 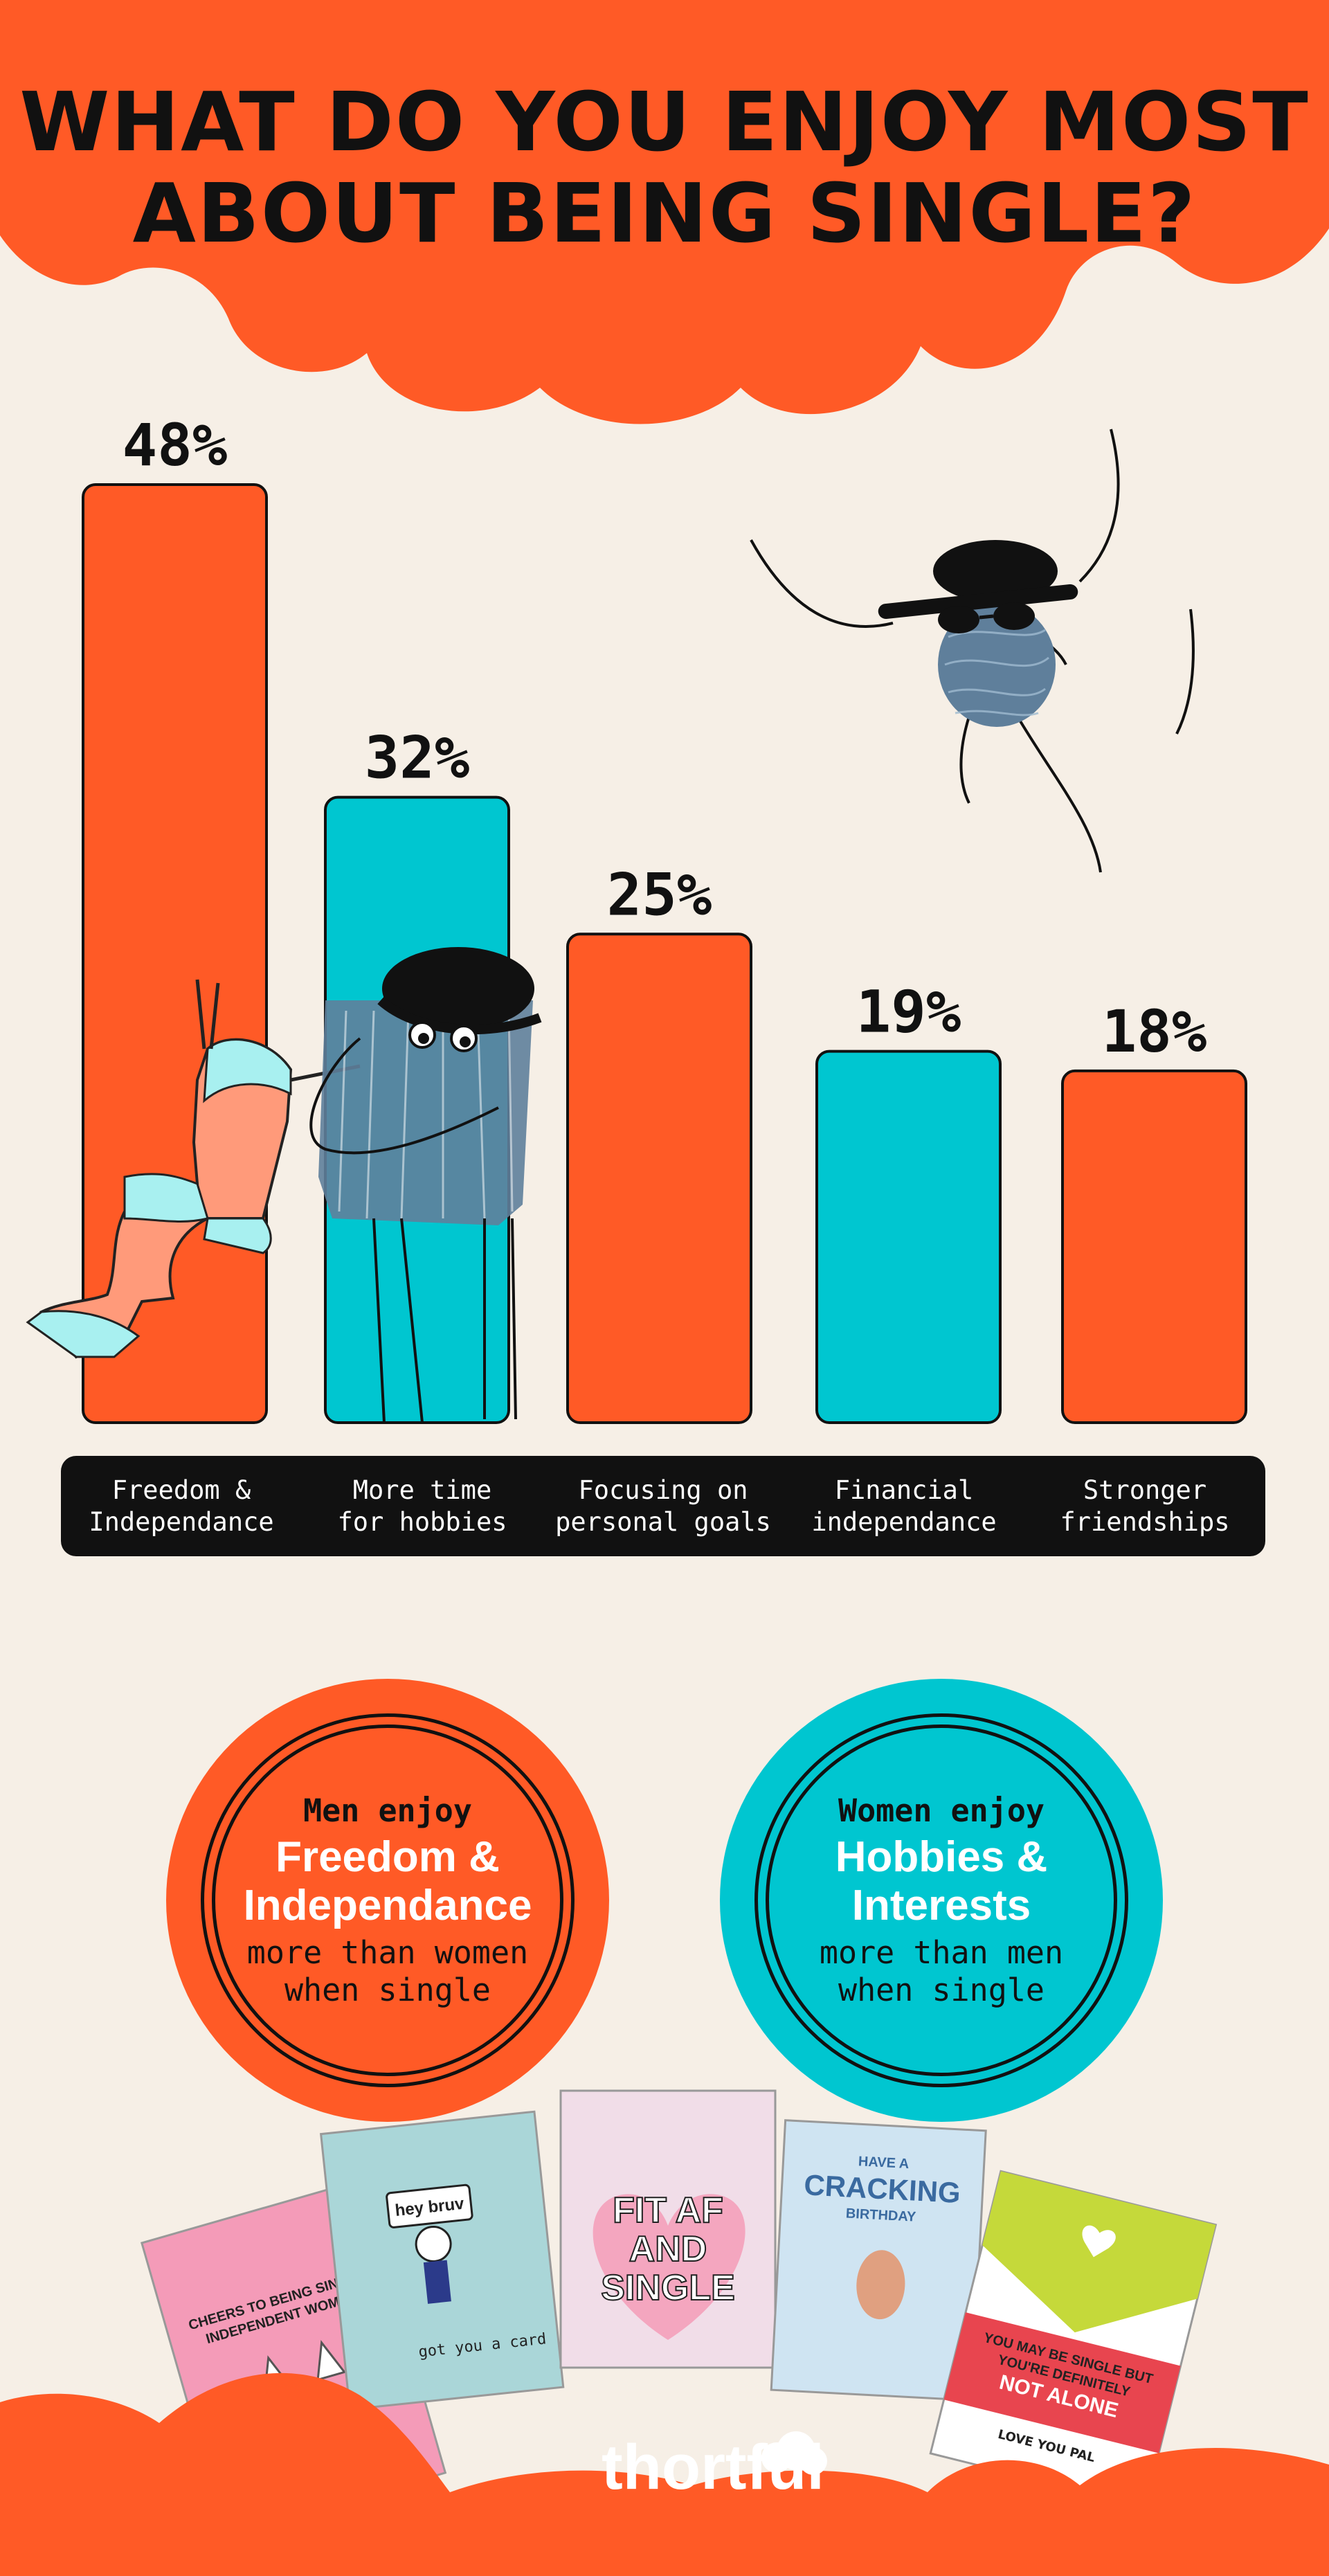 I want to click on dancing-hat-character-illustration, so click(x=972, y=651).